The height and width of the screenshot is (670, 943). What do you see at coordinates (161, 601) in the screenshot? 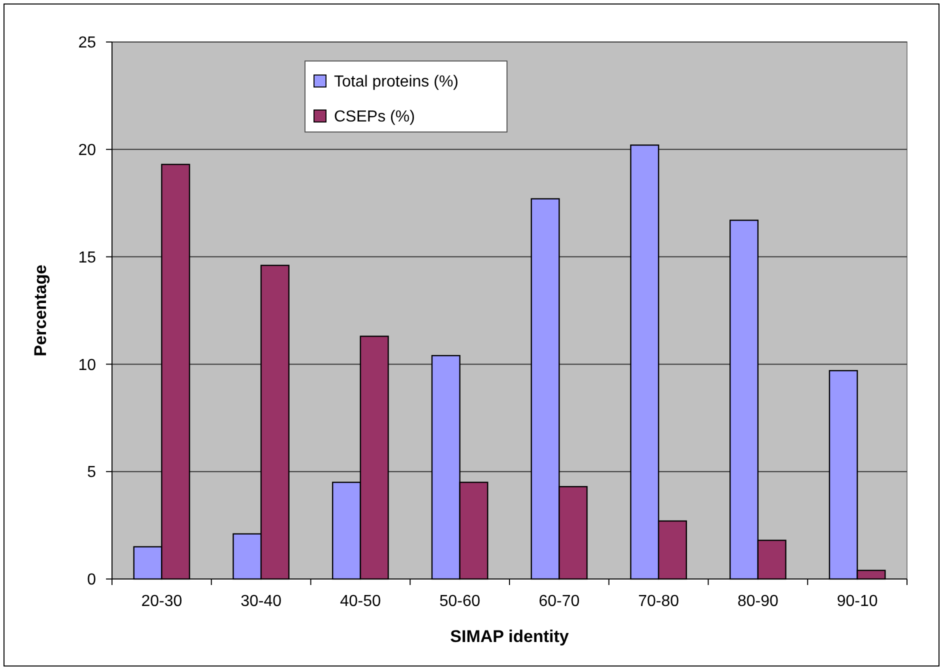
I see `x-tick-label: 20-30` at bounding box center [161, 601].